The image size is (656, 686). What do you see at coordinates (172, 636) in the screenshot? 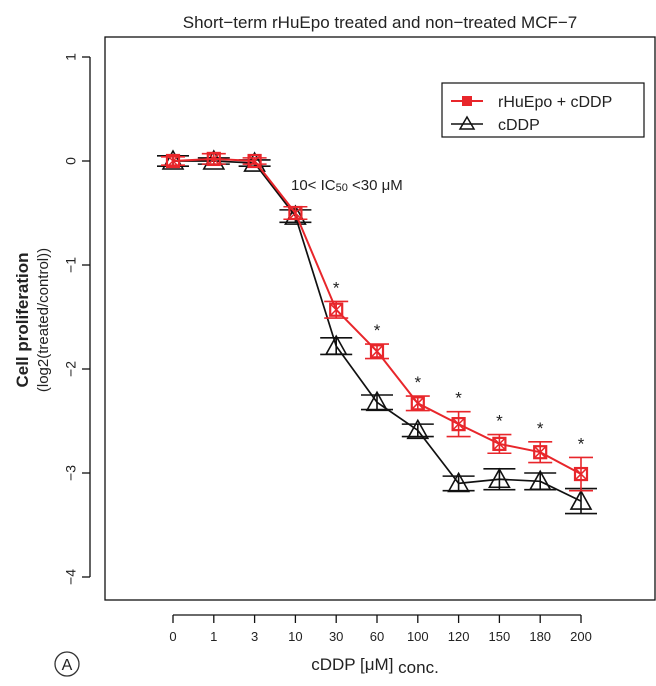
I see `x-tick-label: 0` at bounding box center [172, 636].